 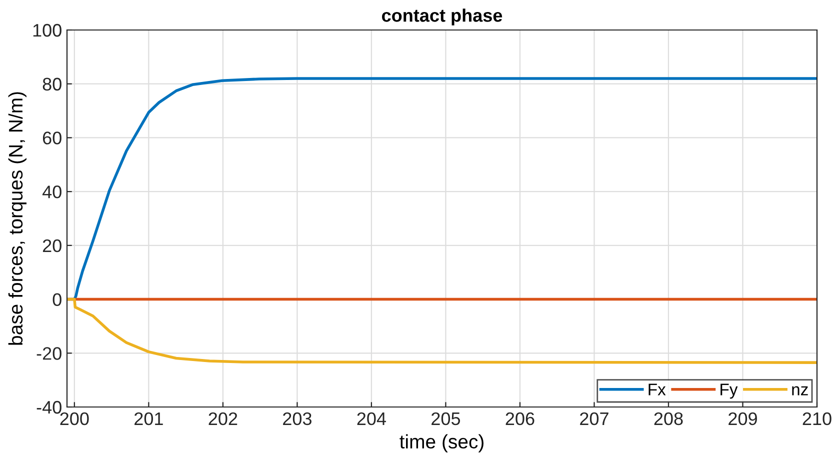 I want to click on line-series, so click(x=442, y=331).